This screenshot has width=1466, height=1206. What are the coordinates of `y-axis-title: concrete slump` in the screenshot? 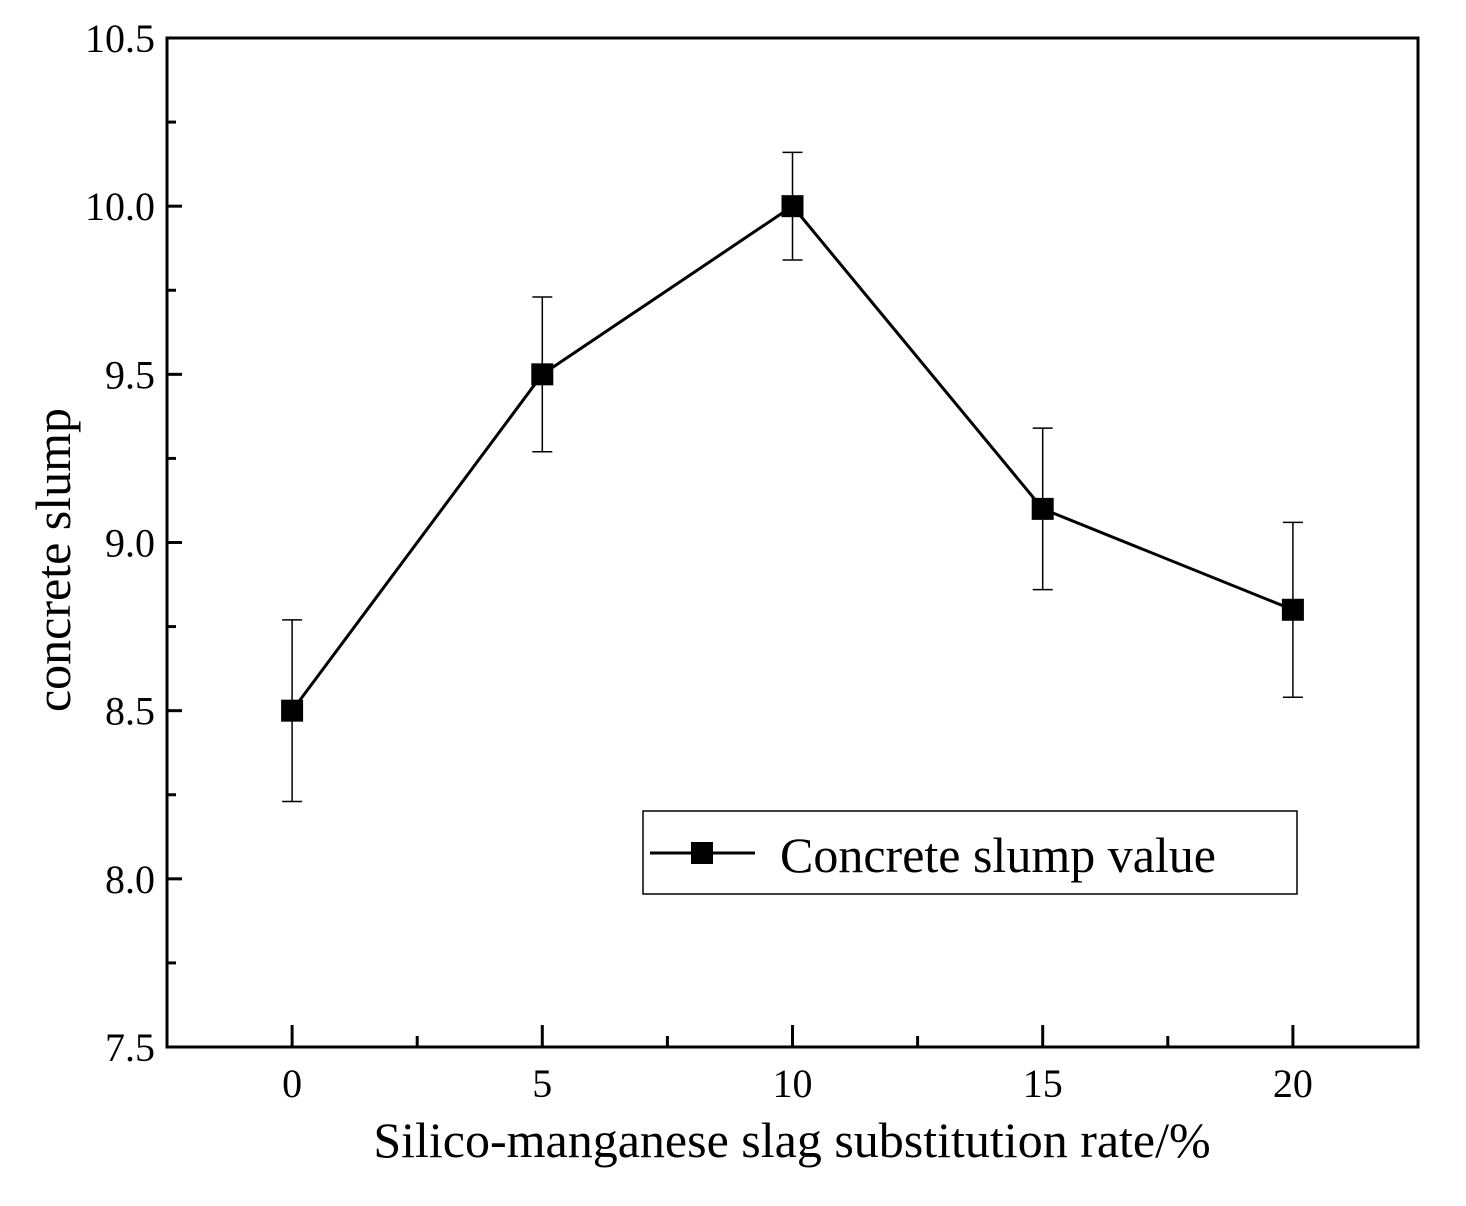 It's located at (53, 560).